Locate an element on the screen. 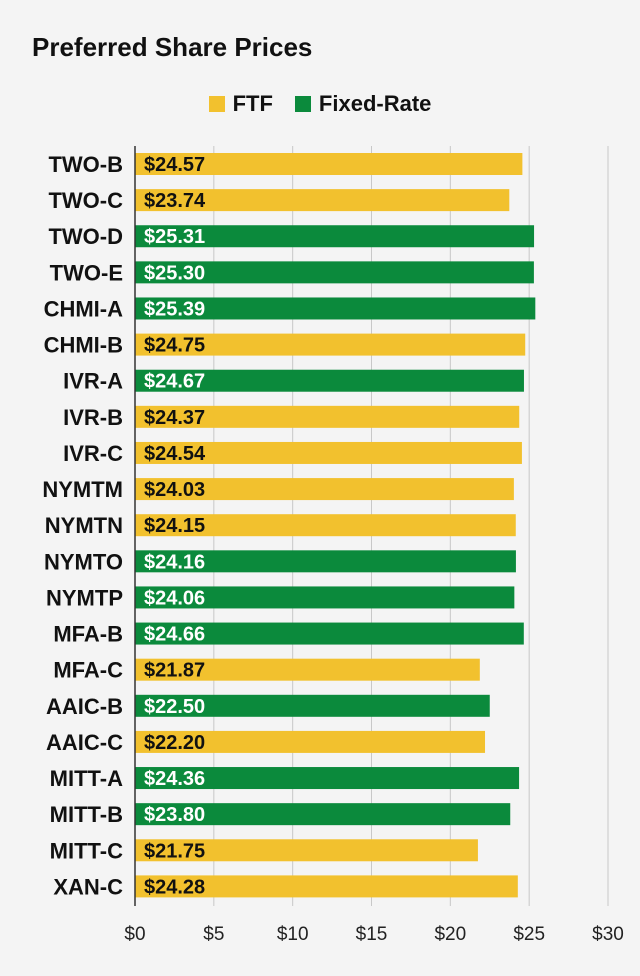 The width and height of the screenshot is (640, 976). category-label-nymtp: NYMTP is located at coordinates (84, 597).